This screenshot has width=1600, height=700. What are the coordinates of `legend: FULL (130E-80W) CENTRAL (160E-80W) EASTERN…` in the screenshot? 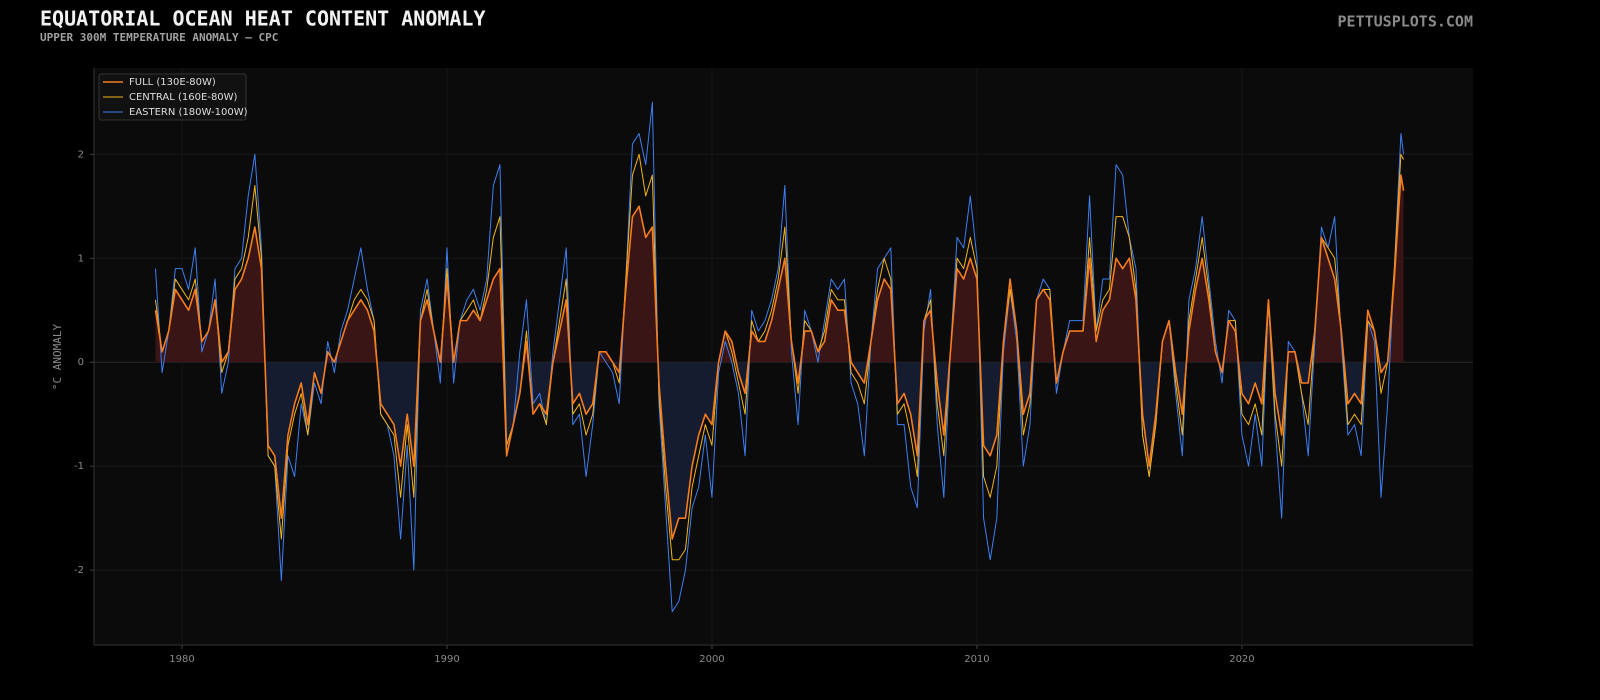 It's located at (173, 97).